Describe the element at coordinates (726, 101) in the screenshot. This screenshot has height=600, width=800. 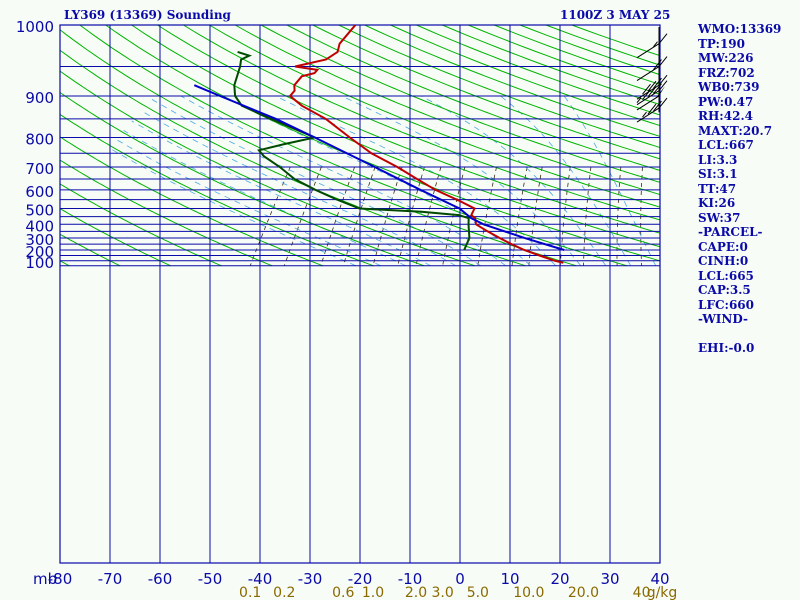
I see `stat-line: PW:0.47` at that location.